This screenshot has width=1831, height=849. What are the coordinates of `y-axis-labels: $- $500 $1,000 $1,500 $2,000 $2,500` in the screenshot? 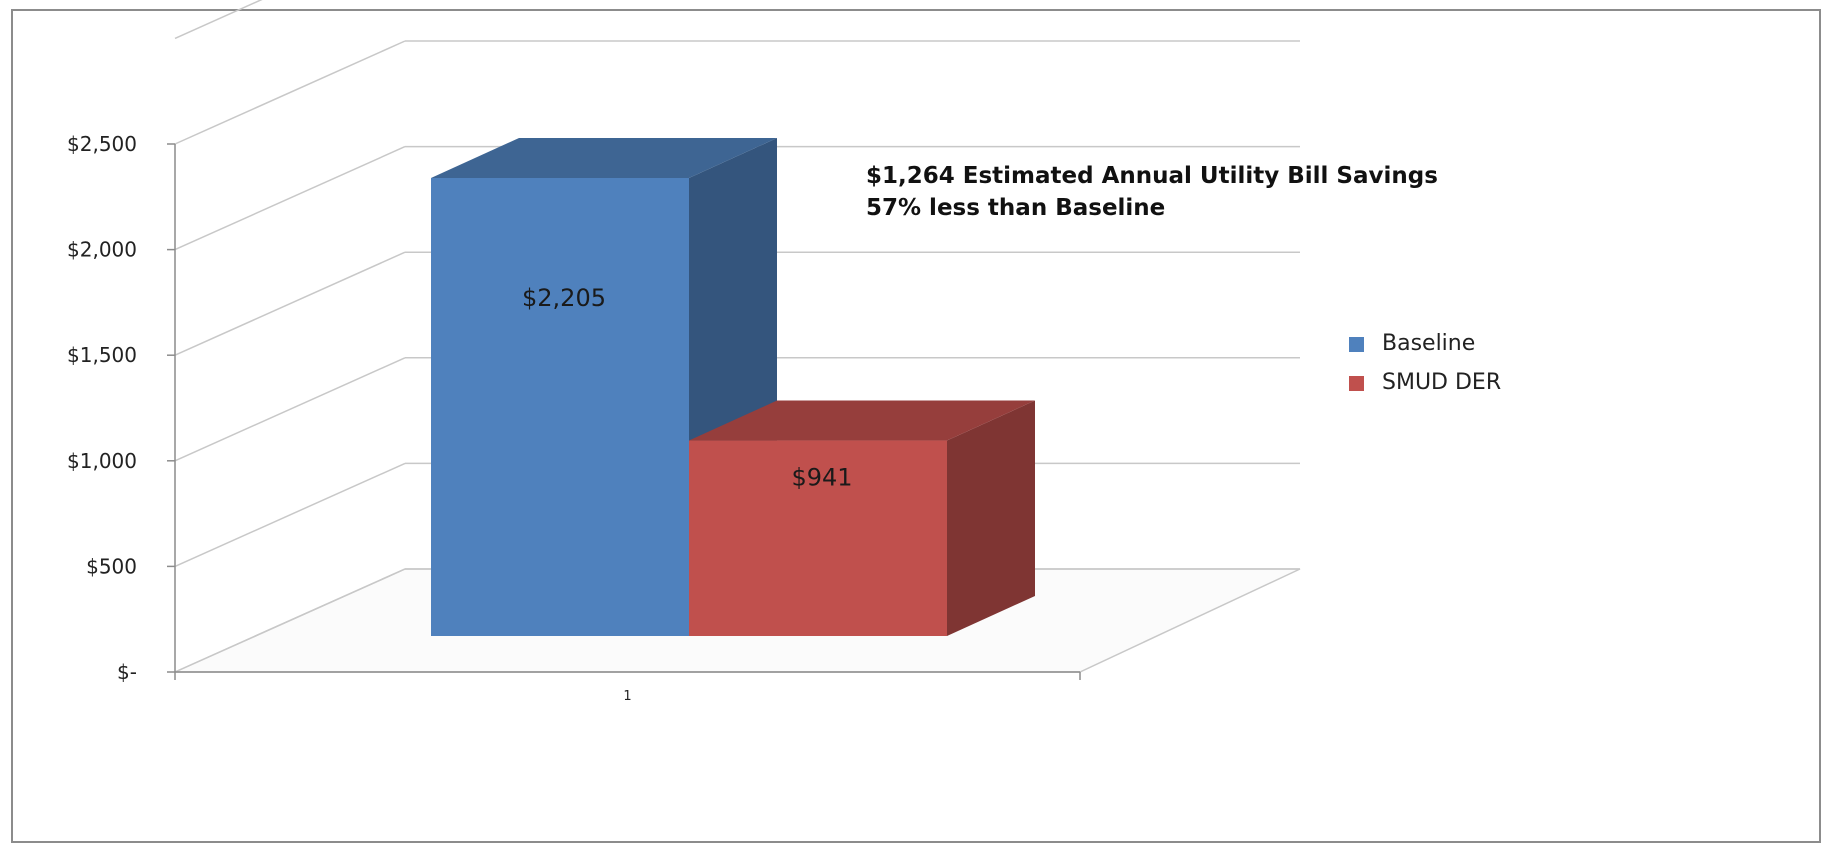 It's located at (102, 408).